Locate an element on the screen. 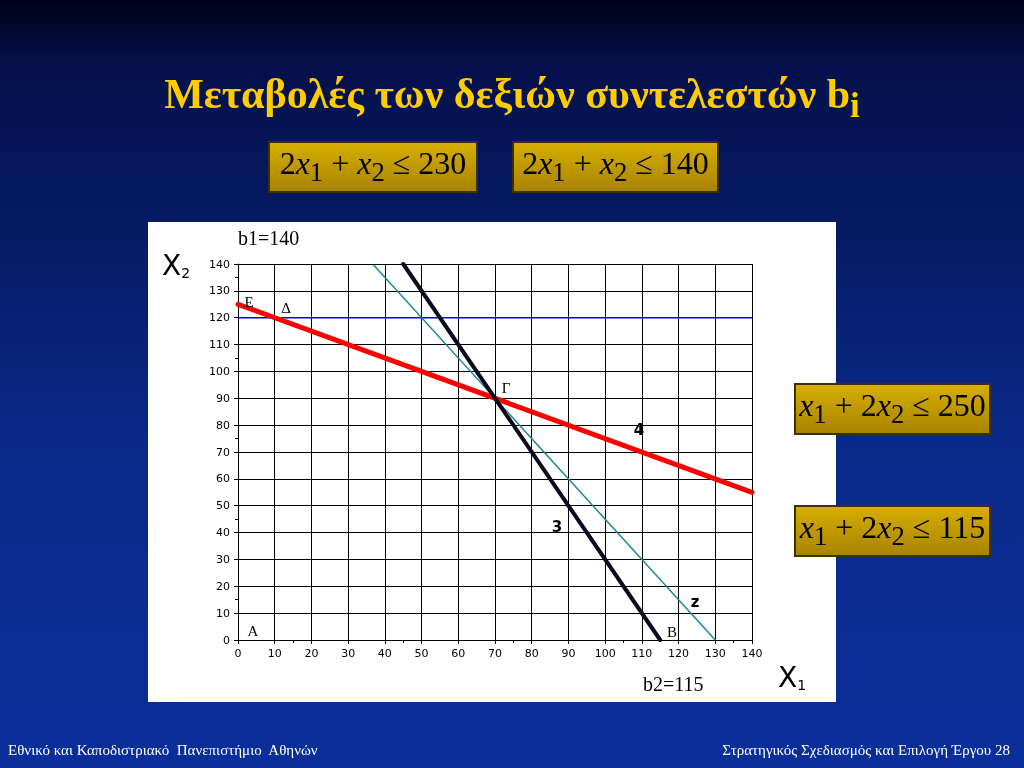 This screenshot has width=1024, height=768. y-tick-label: 40 is located at coordinates (223, 533).